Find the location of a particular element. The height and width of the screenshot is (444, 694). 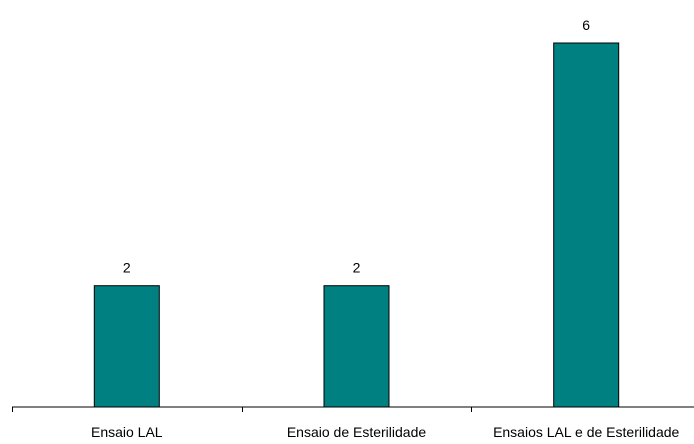

x-tick-label: Ensaio LAL is located at coordinates (127, 431).